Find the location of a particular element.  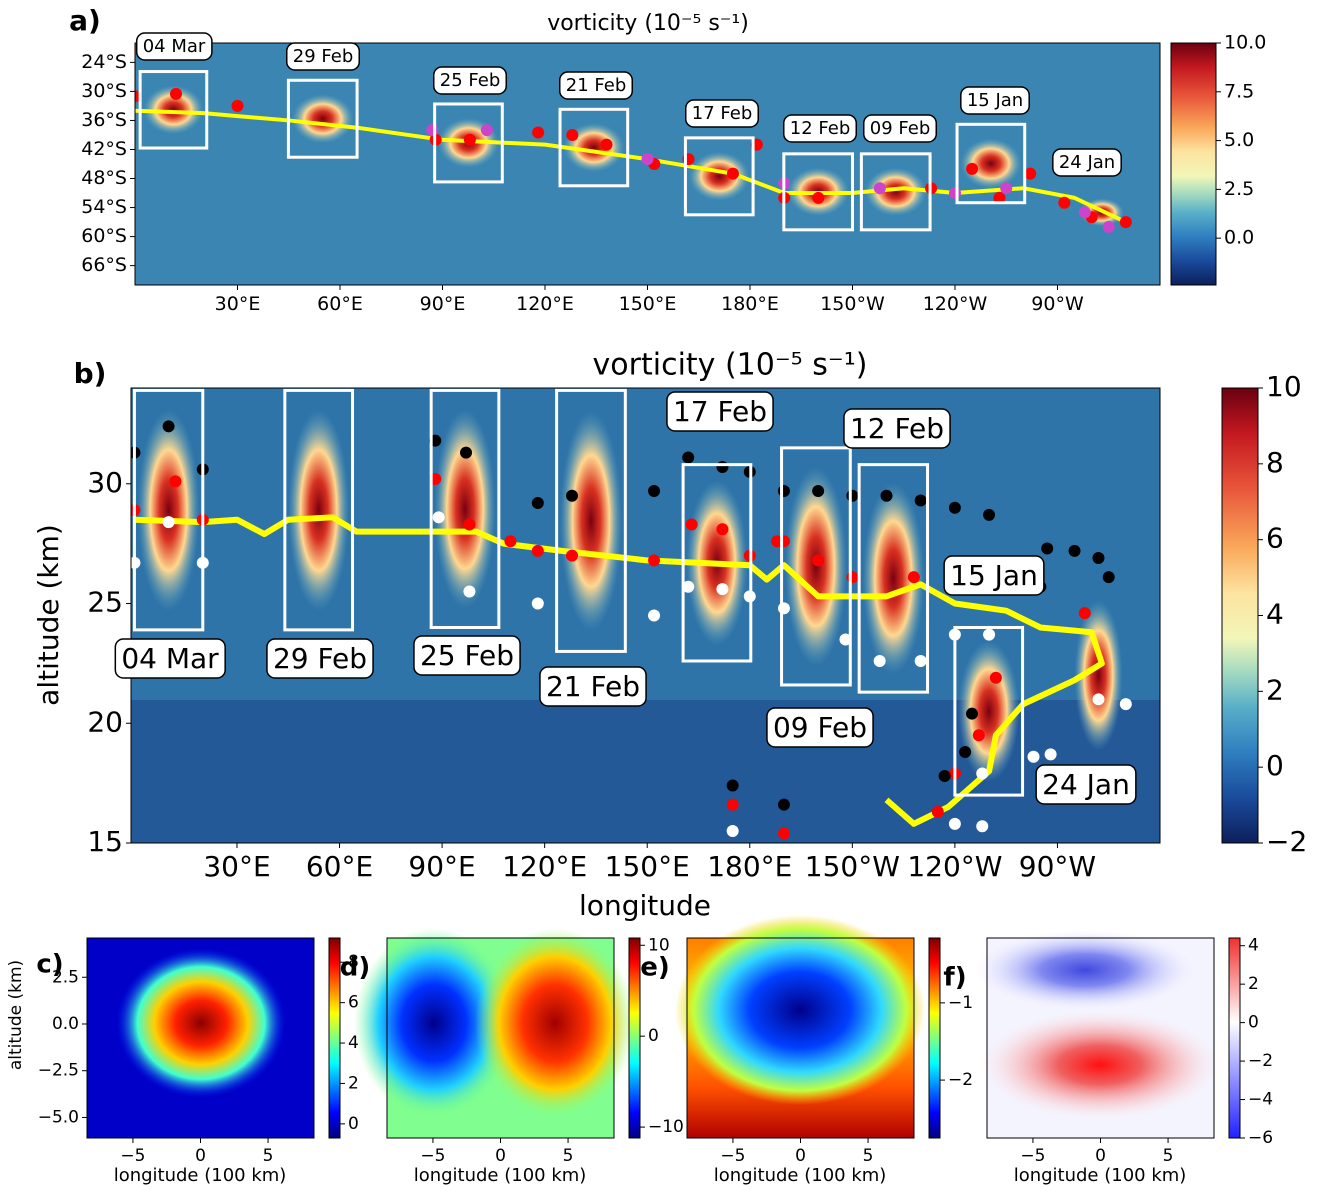

y-tick-label: 60°S is located at coordinates (104, 236).